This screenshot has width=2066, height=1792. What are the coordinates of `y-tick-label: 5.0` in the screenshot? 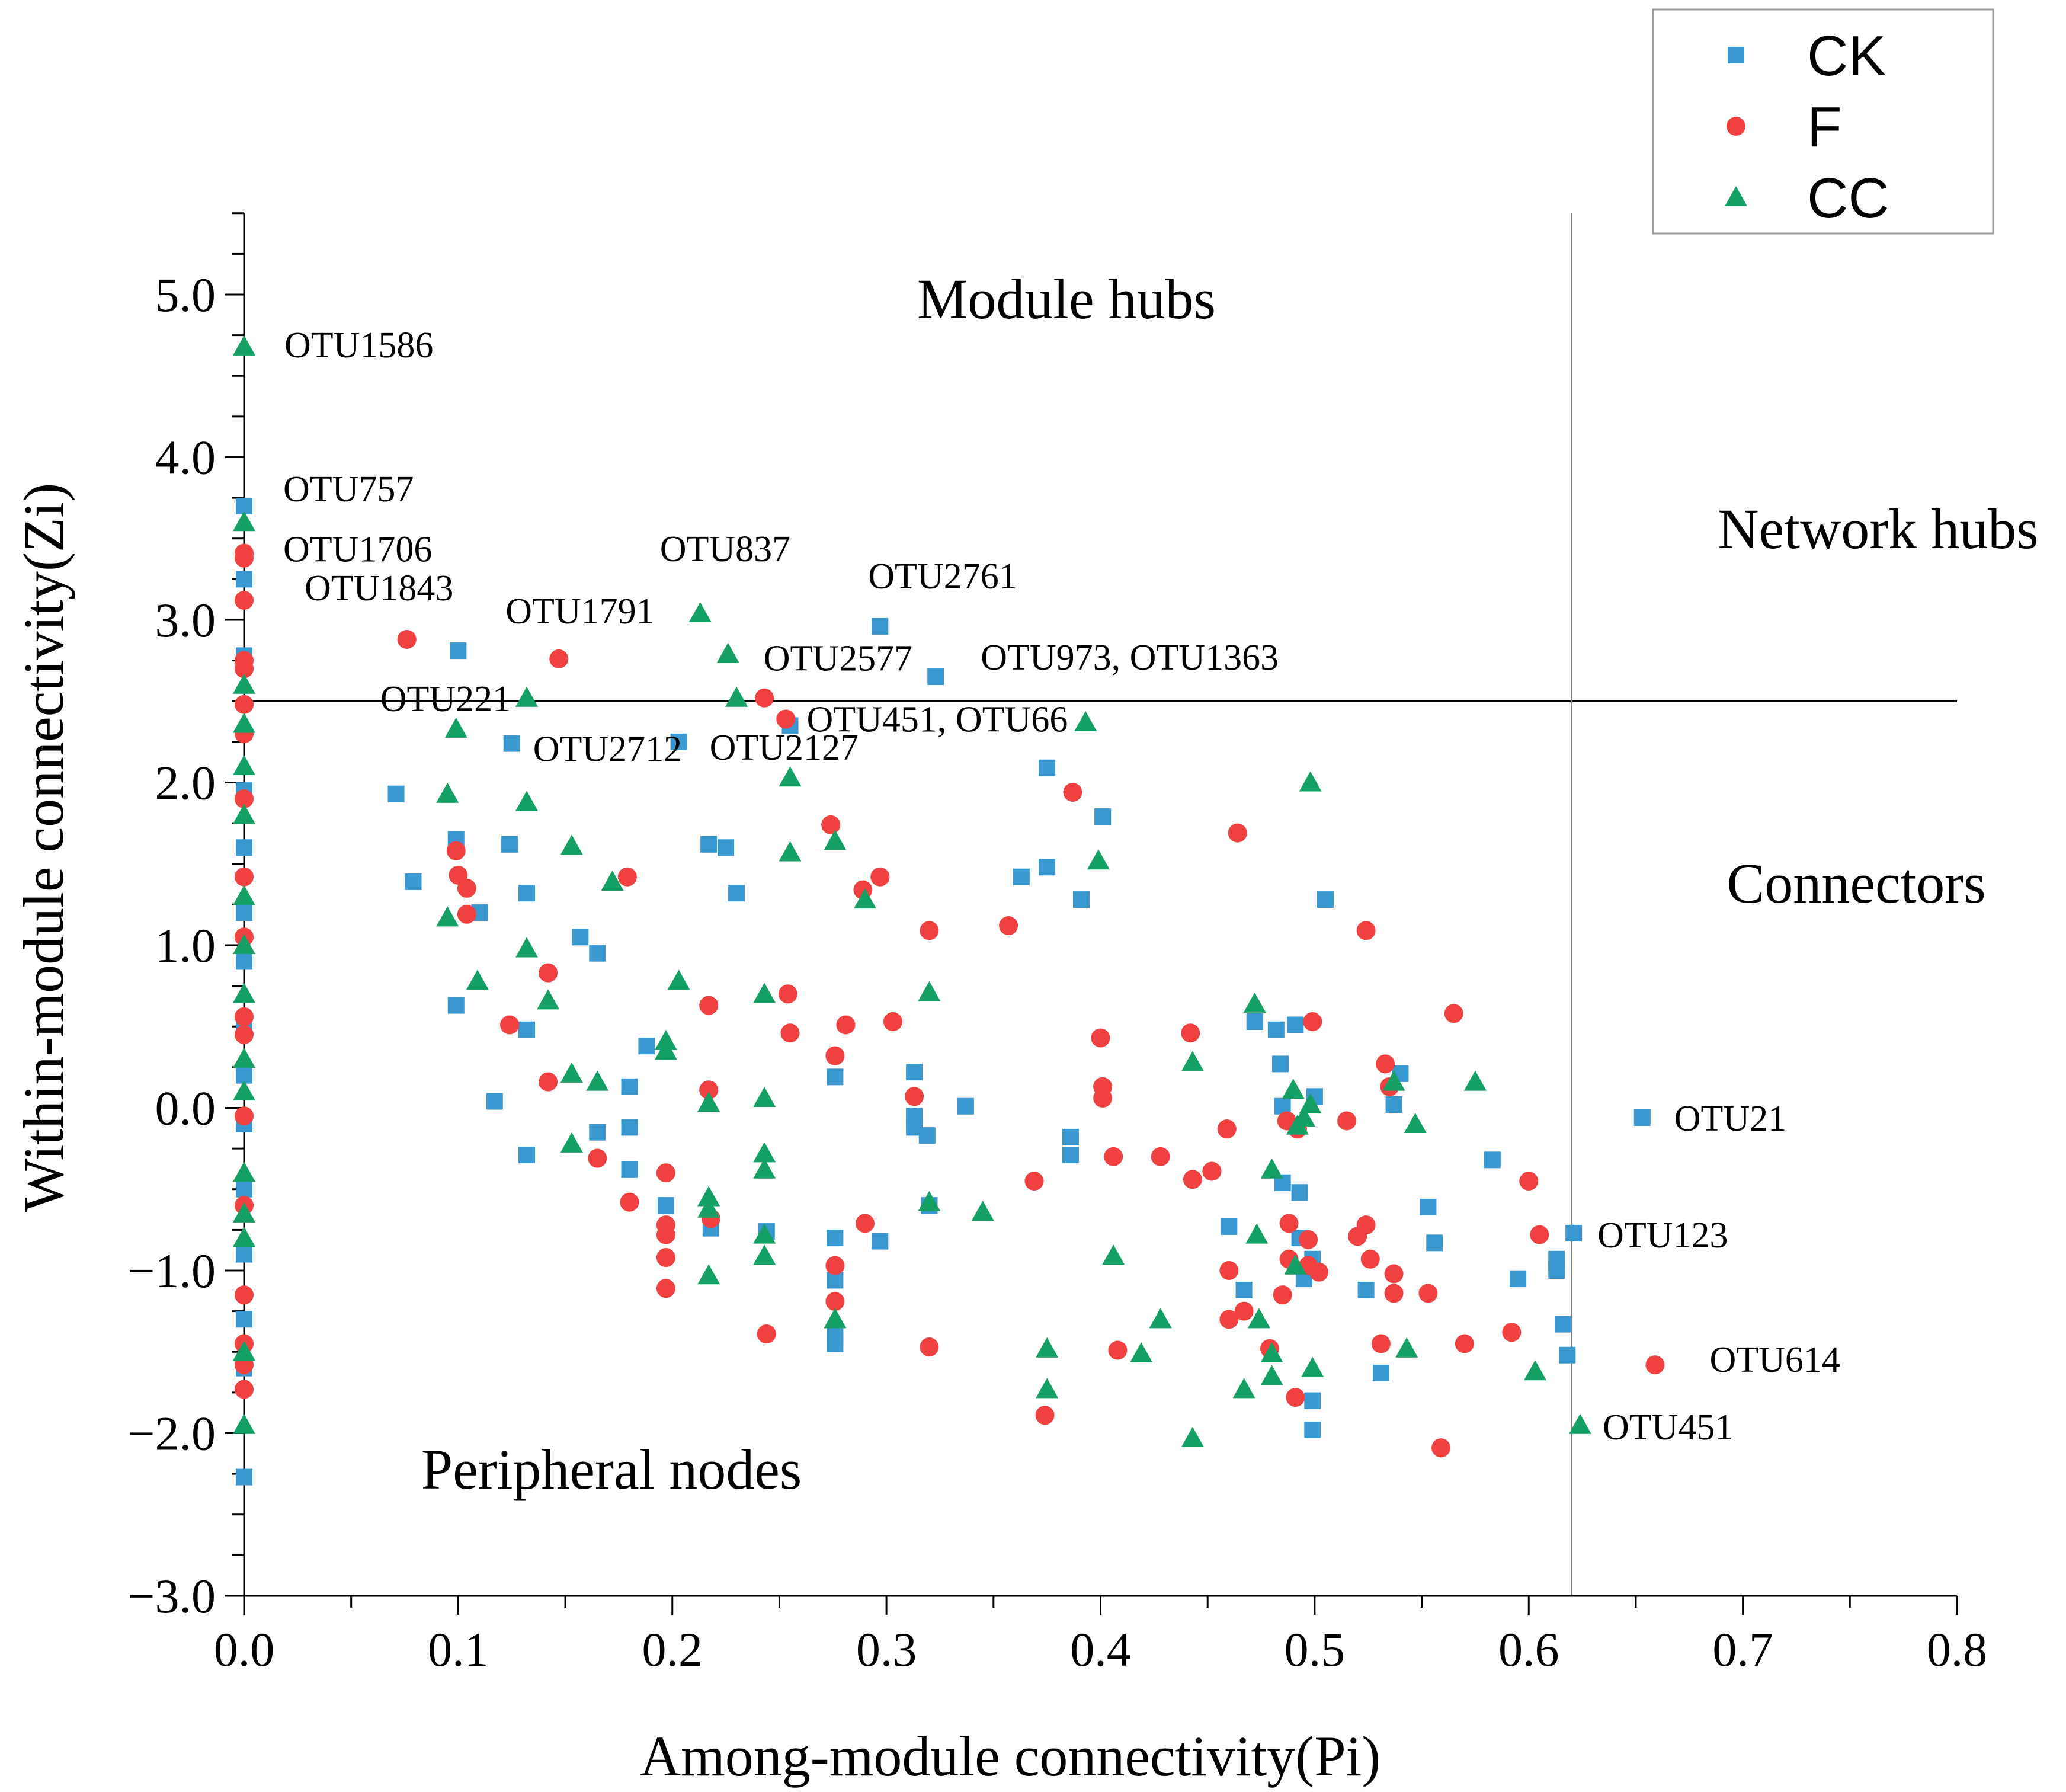 It's located at (186, 295).